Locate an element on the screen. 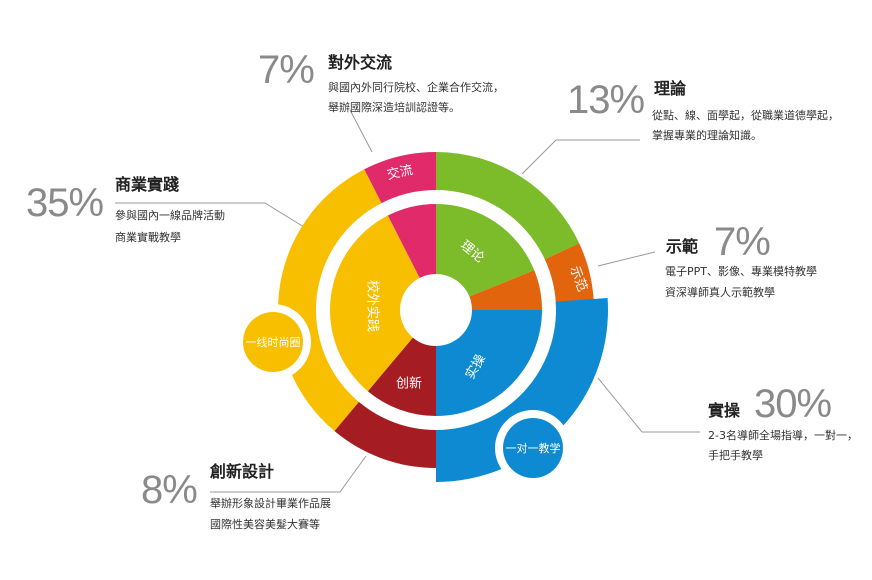 This screenshot has height=580, width=872. theory-desc-1: 從點、線、面學起，從職業道德學起， is located at coordinates (745, 115).